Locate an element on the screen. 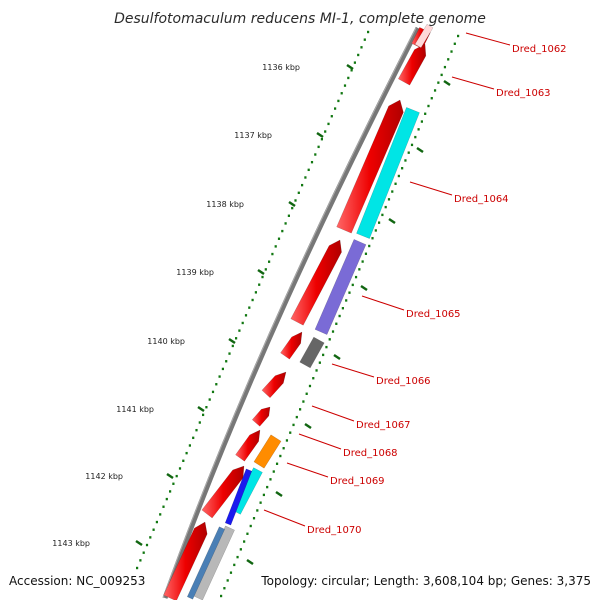 The height and width of the screenshot is (600, 600). tick-label: 1140 kbp is located at coordinates (166, 341).